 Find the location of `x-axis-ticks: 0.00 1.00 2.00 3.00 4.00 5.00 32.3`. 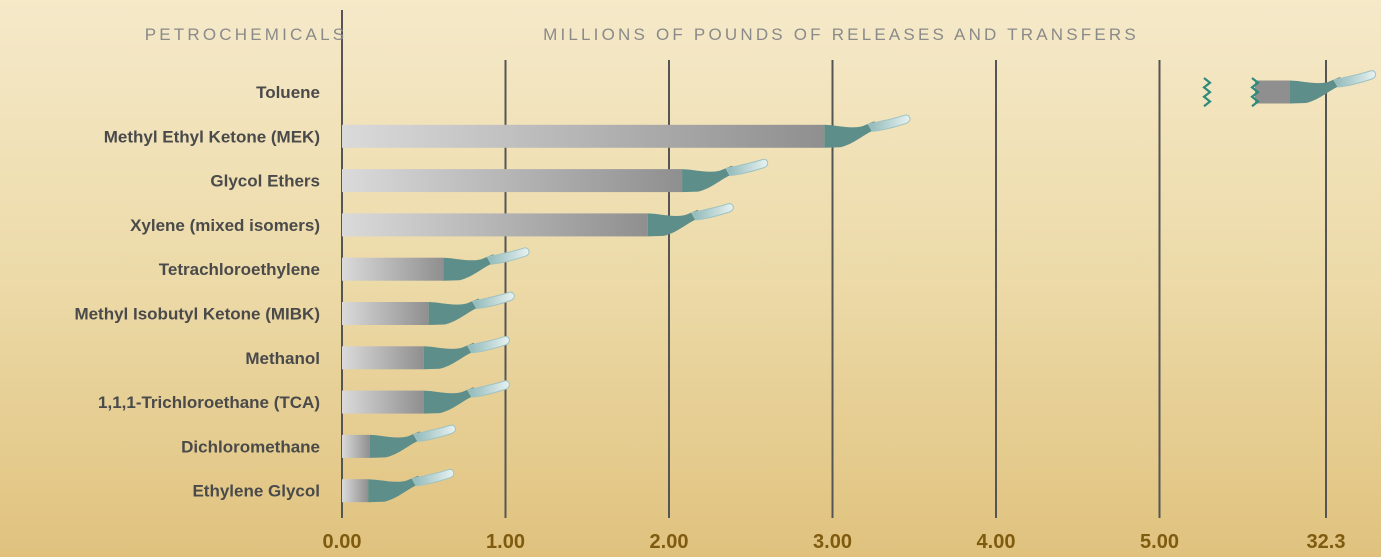

x-axis-ticks: 0.00 1.00 2.00 3.00 4.00 5.00 32.3 is located at coordinates (834, 542).